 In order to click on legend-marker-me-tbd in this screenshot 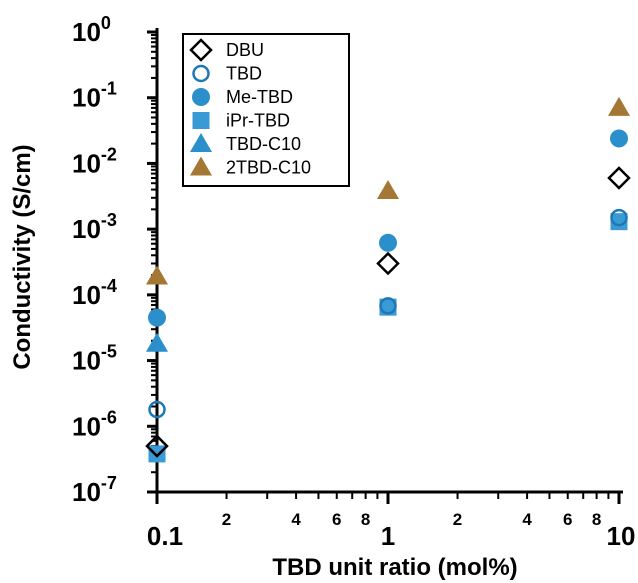, I will do `click(201, 97)`.